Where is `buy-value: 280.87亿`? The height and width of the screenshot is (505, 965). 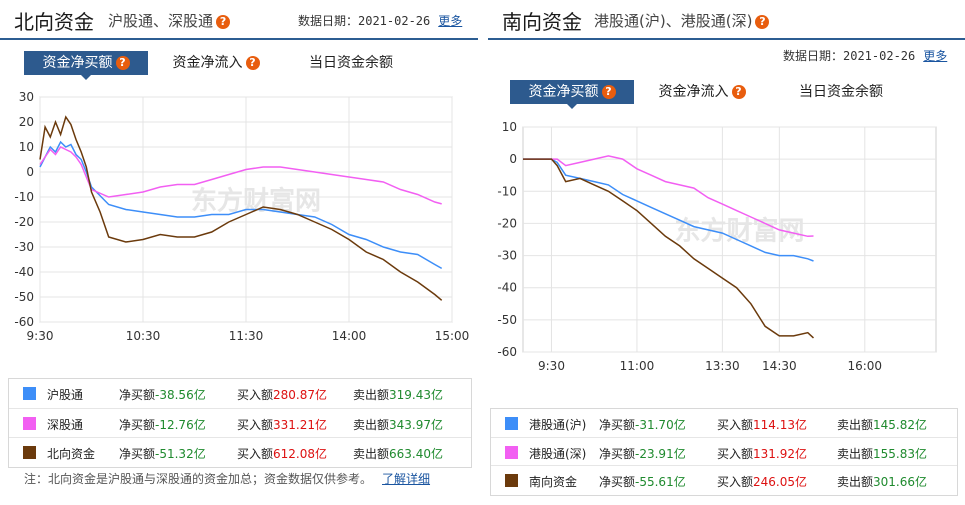 buy-value: 280.87亿 is located at coordinates (300, 395).